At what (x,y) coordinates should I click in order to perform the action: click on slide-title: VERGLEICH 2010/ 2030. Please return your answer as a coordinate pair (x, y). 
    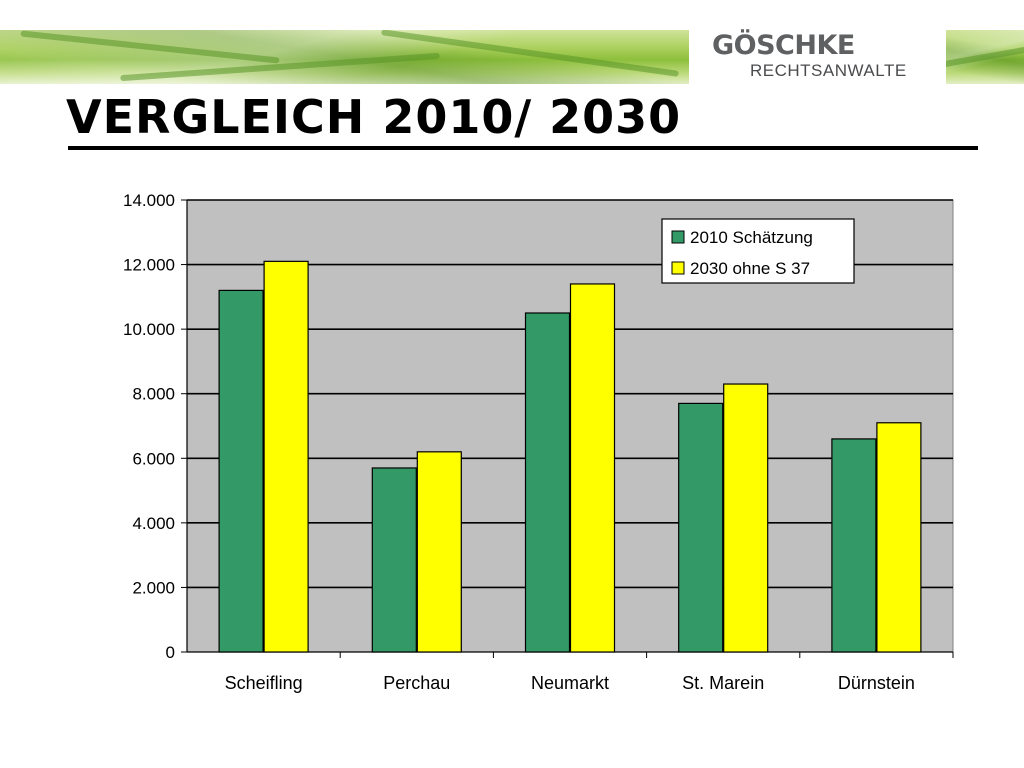
    Looking at the image, I should click on (374, 117).